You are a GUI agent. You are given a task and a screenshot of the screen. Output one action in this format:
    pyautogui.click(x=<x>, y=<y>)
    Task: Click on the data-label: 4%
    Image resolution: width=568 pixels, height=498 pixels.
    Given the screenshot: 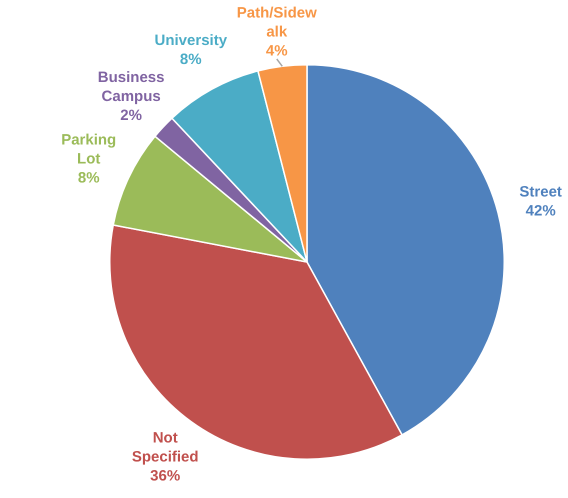 What is the action you would take?
    pyautogui.click(x=277, y=51)
    